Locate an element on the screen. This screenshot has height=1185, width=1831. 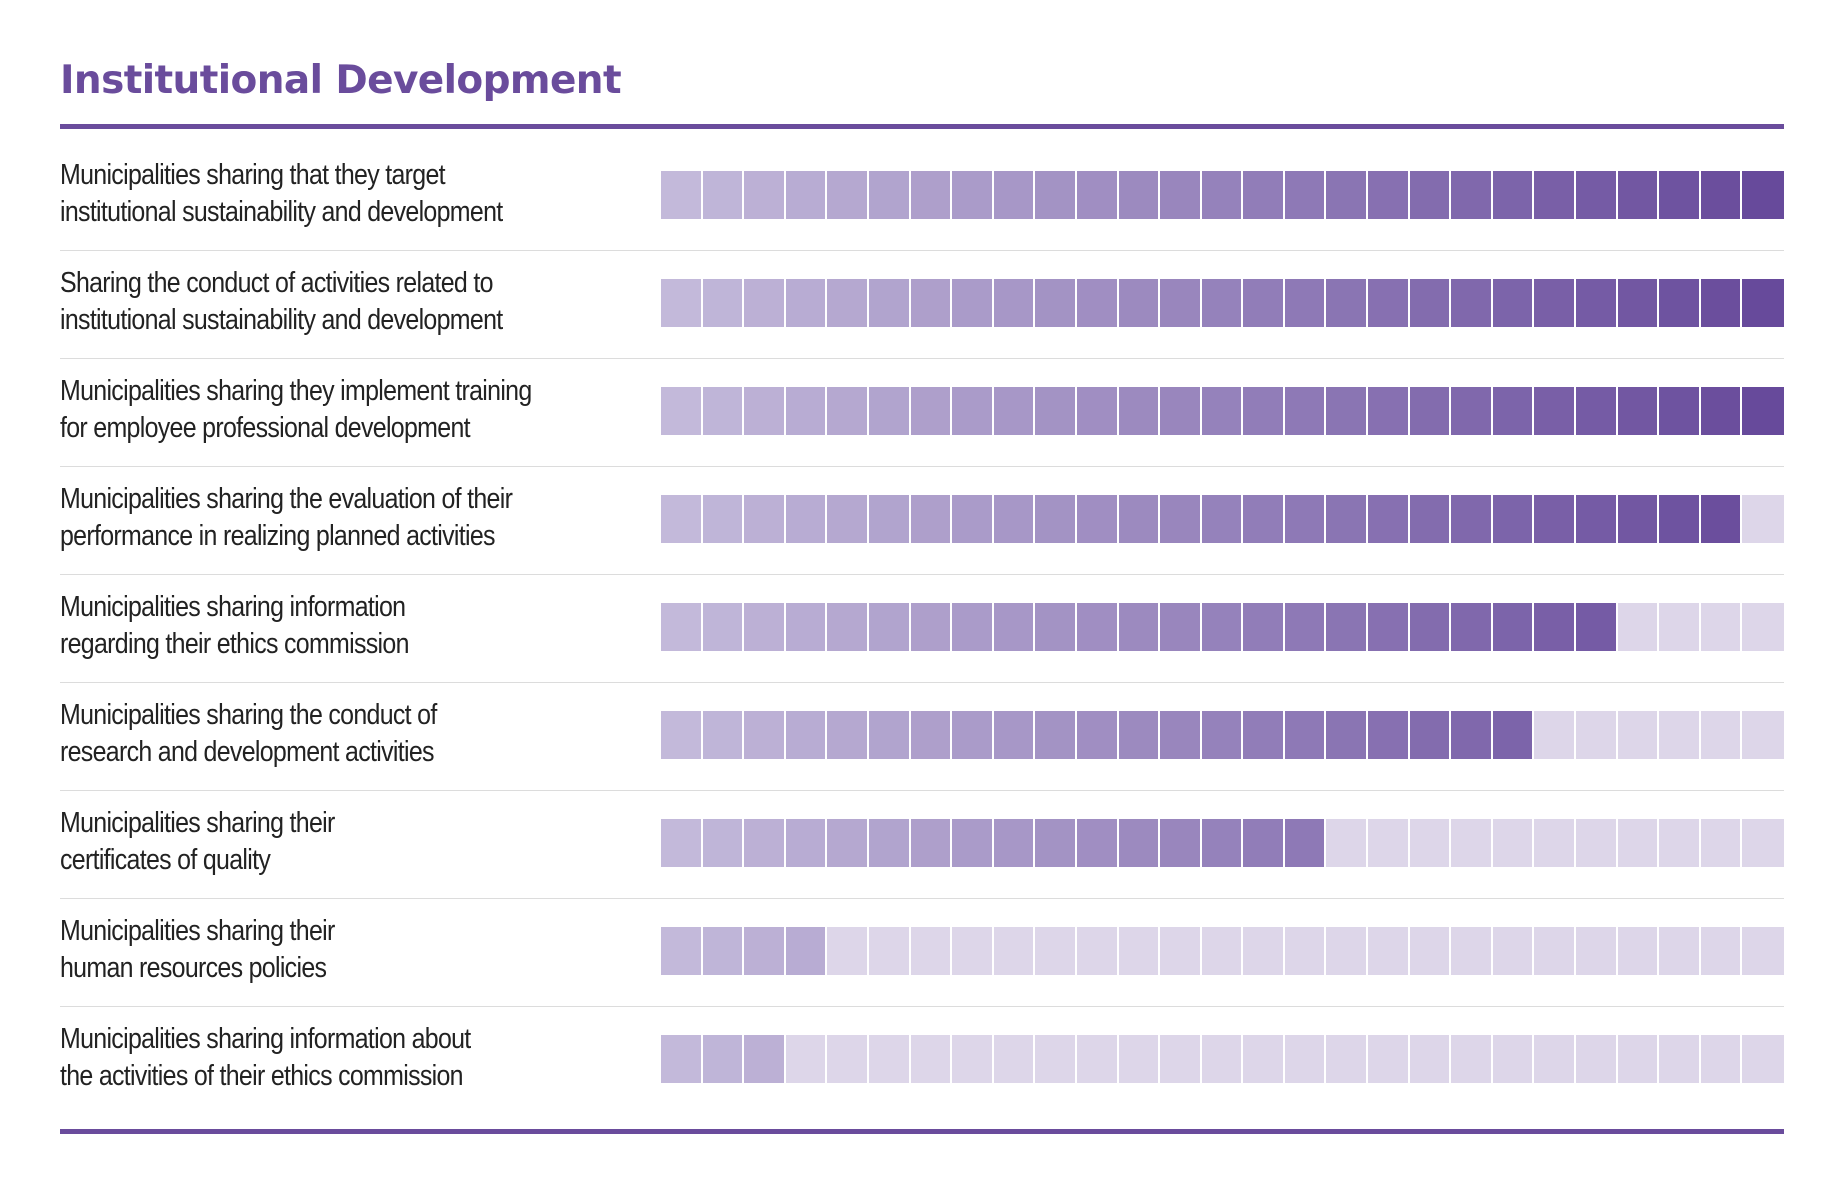
row-label-line-2: regarding their ethics commission is located at coordinates (234, 644).